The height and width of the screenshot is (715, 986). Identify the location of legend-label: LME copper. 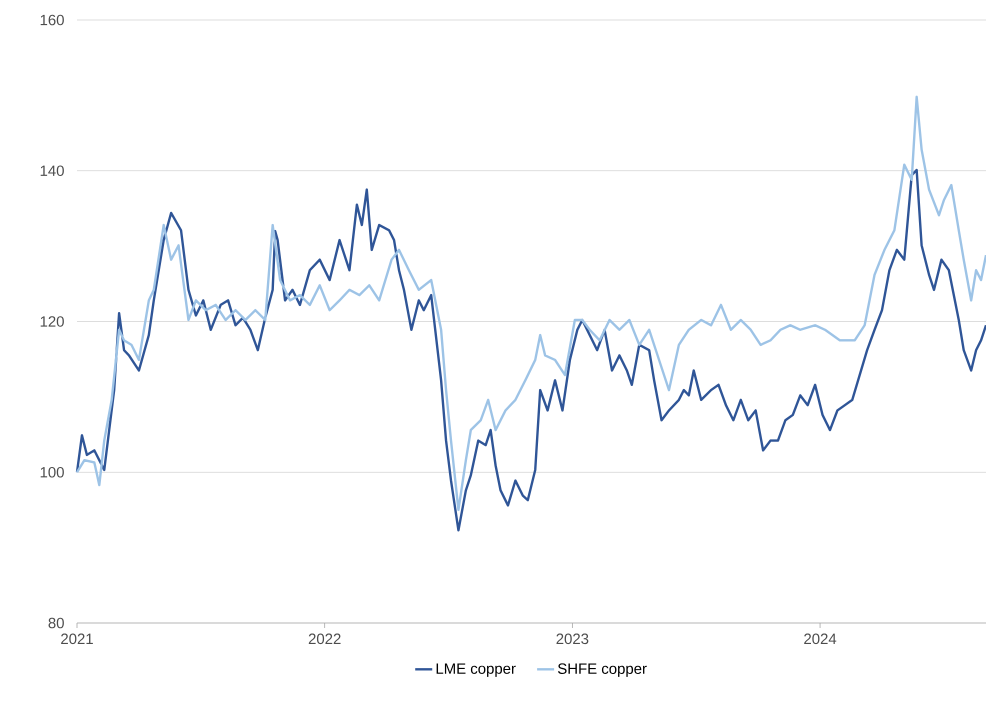
(476, 670).